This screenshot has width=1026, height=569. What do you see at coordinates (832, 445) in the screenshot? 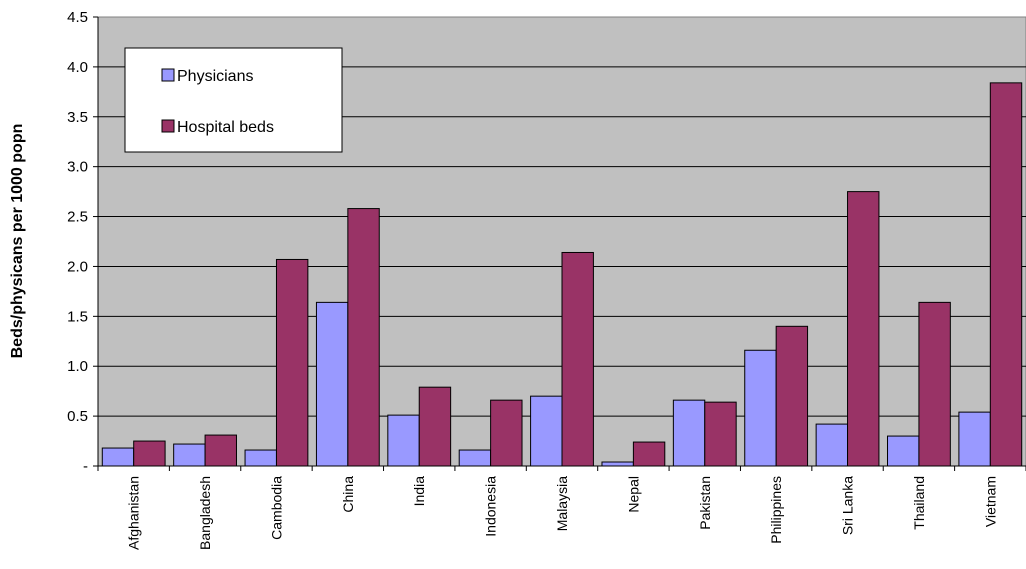
I see `bar-physicians-sri-lanka` at bounding box center [832, 445].